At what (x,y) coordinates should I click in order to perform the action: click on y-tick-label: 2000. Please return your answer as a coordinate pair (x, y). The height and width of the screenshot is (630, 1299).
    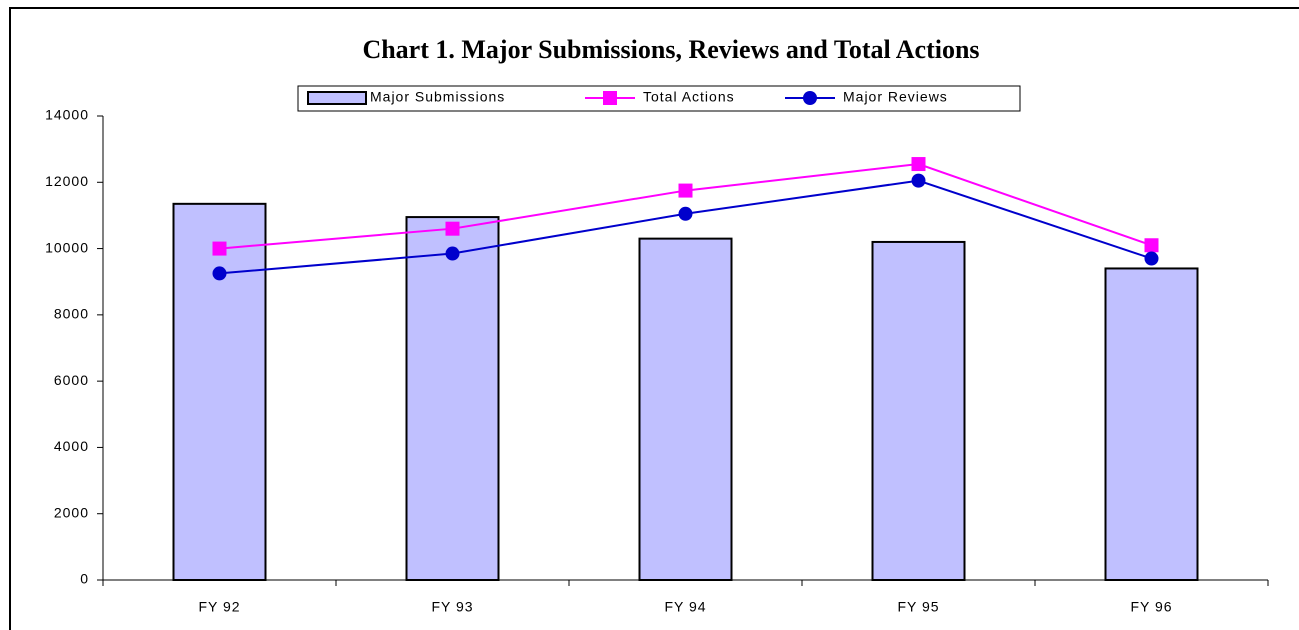
    Looking at the image, I should click on (71, 512).